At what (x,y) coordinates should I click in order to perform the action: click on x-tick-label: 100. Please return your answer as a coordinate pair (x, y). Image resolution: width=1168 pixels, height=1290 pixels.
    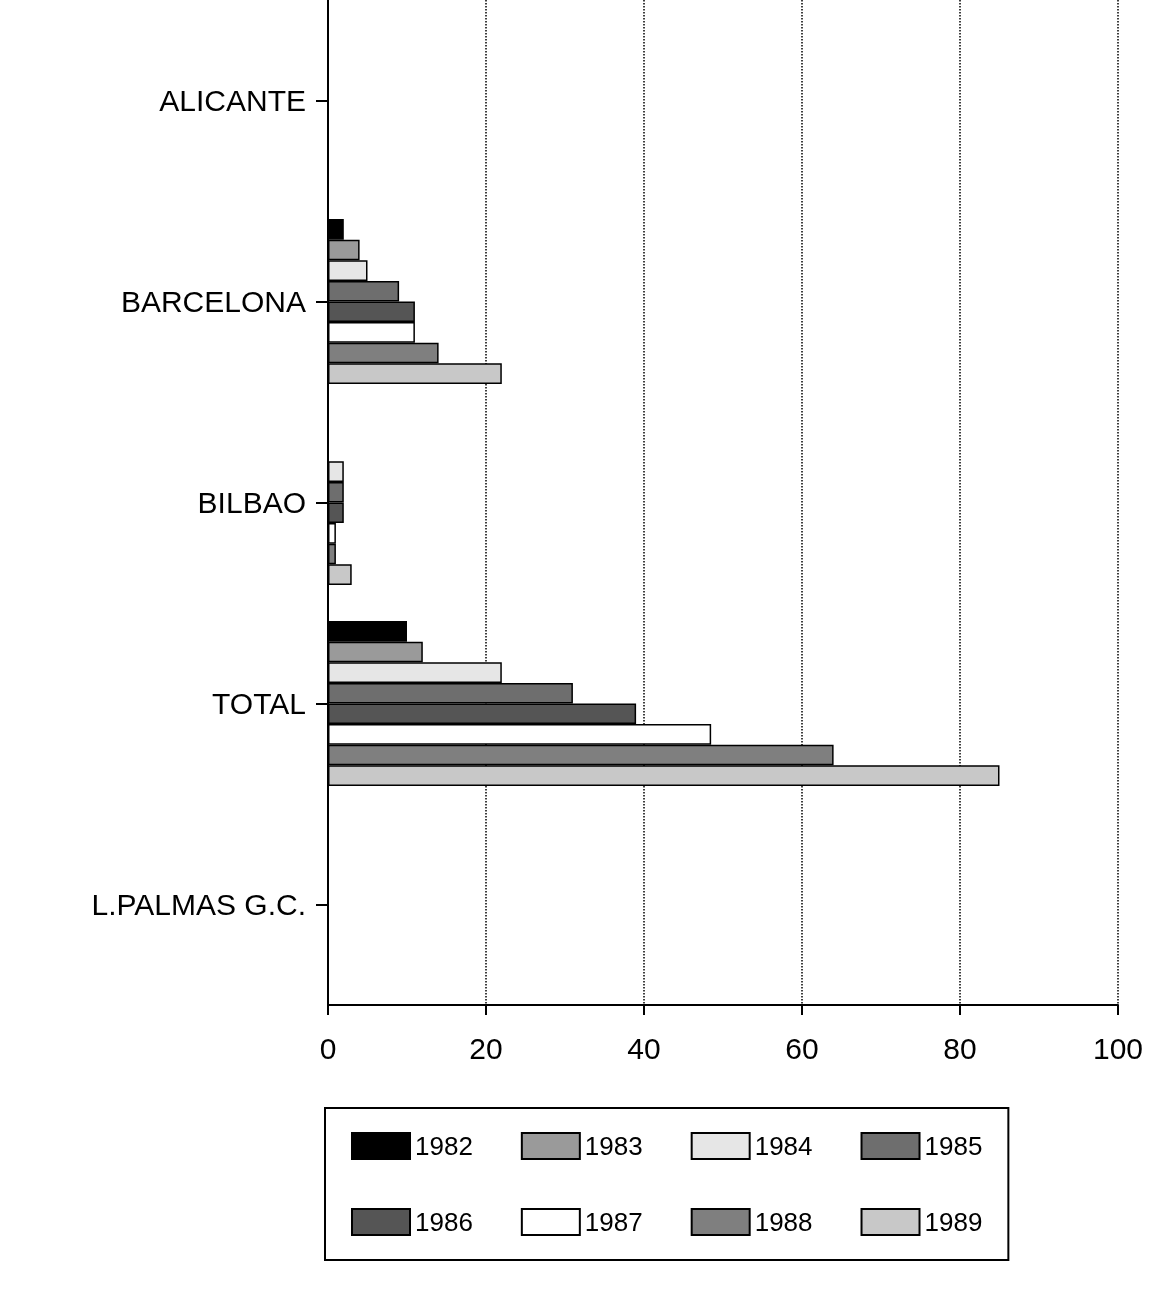
    Looking at the image, I should click on (1118, 1048).